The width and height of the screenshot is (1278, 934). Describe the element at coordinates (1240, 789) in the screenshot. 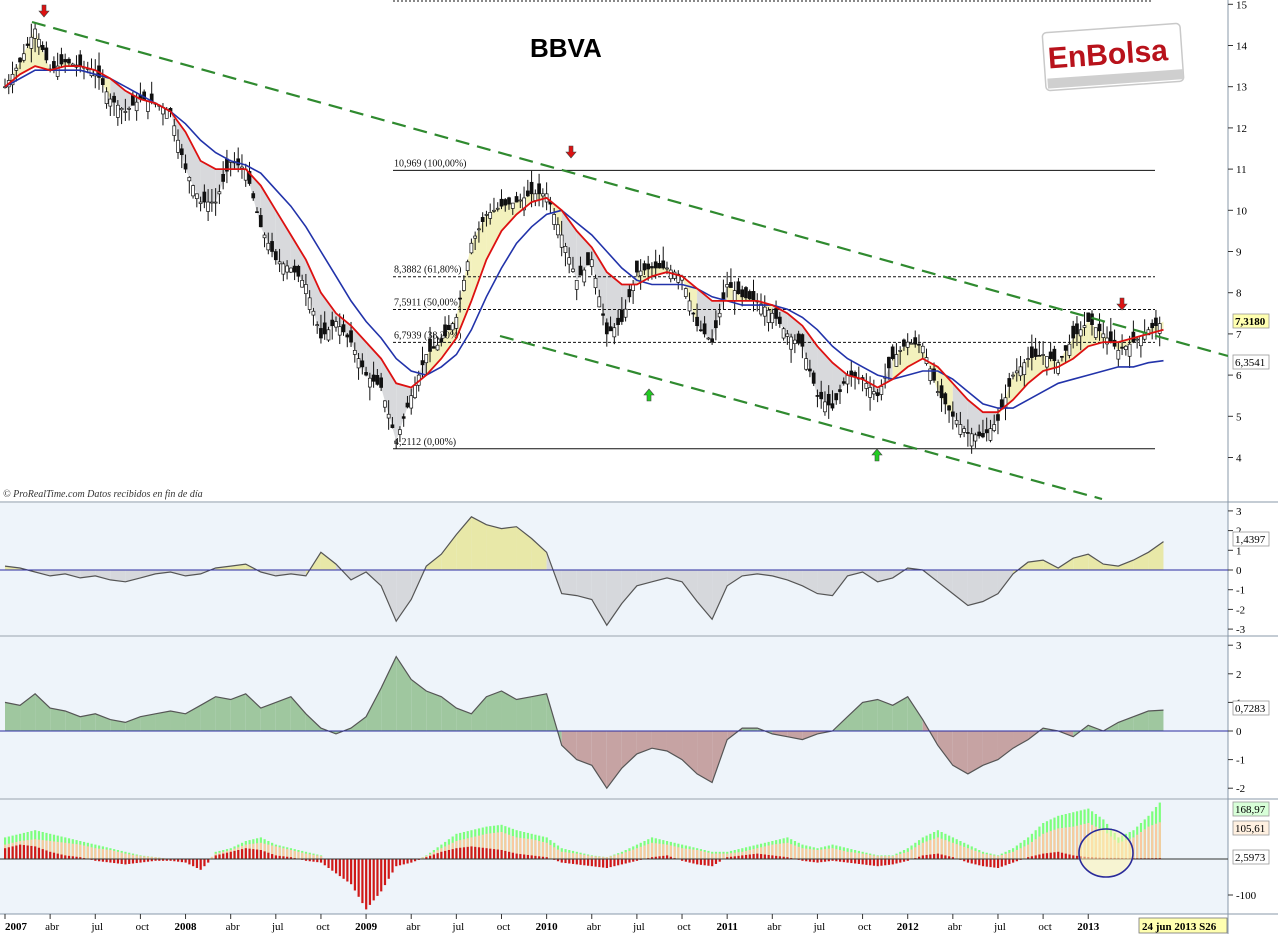

I see `osc2-tick-label-5: -2` at that location.